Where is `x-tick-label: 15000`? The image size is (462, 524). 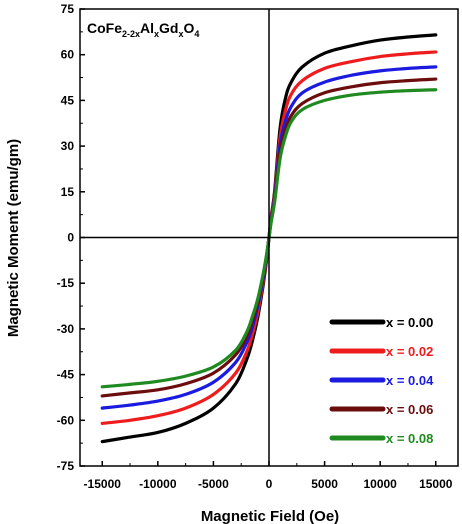 x-tick-label: 15000 is located at coordinates (436, 484).